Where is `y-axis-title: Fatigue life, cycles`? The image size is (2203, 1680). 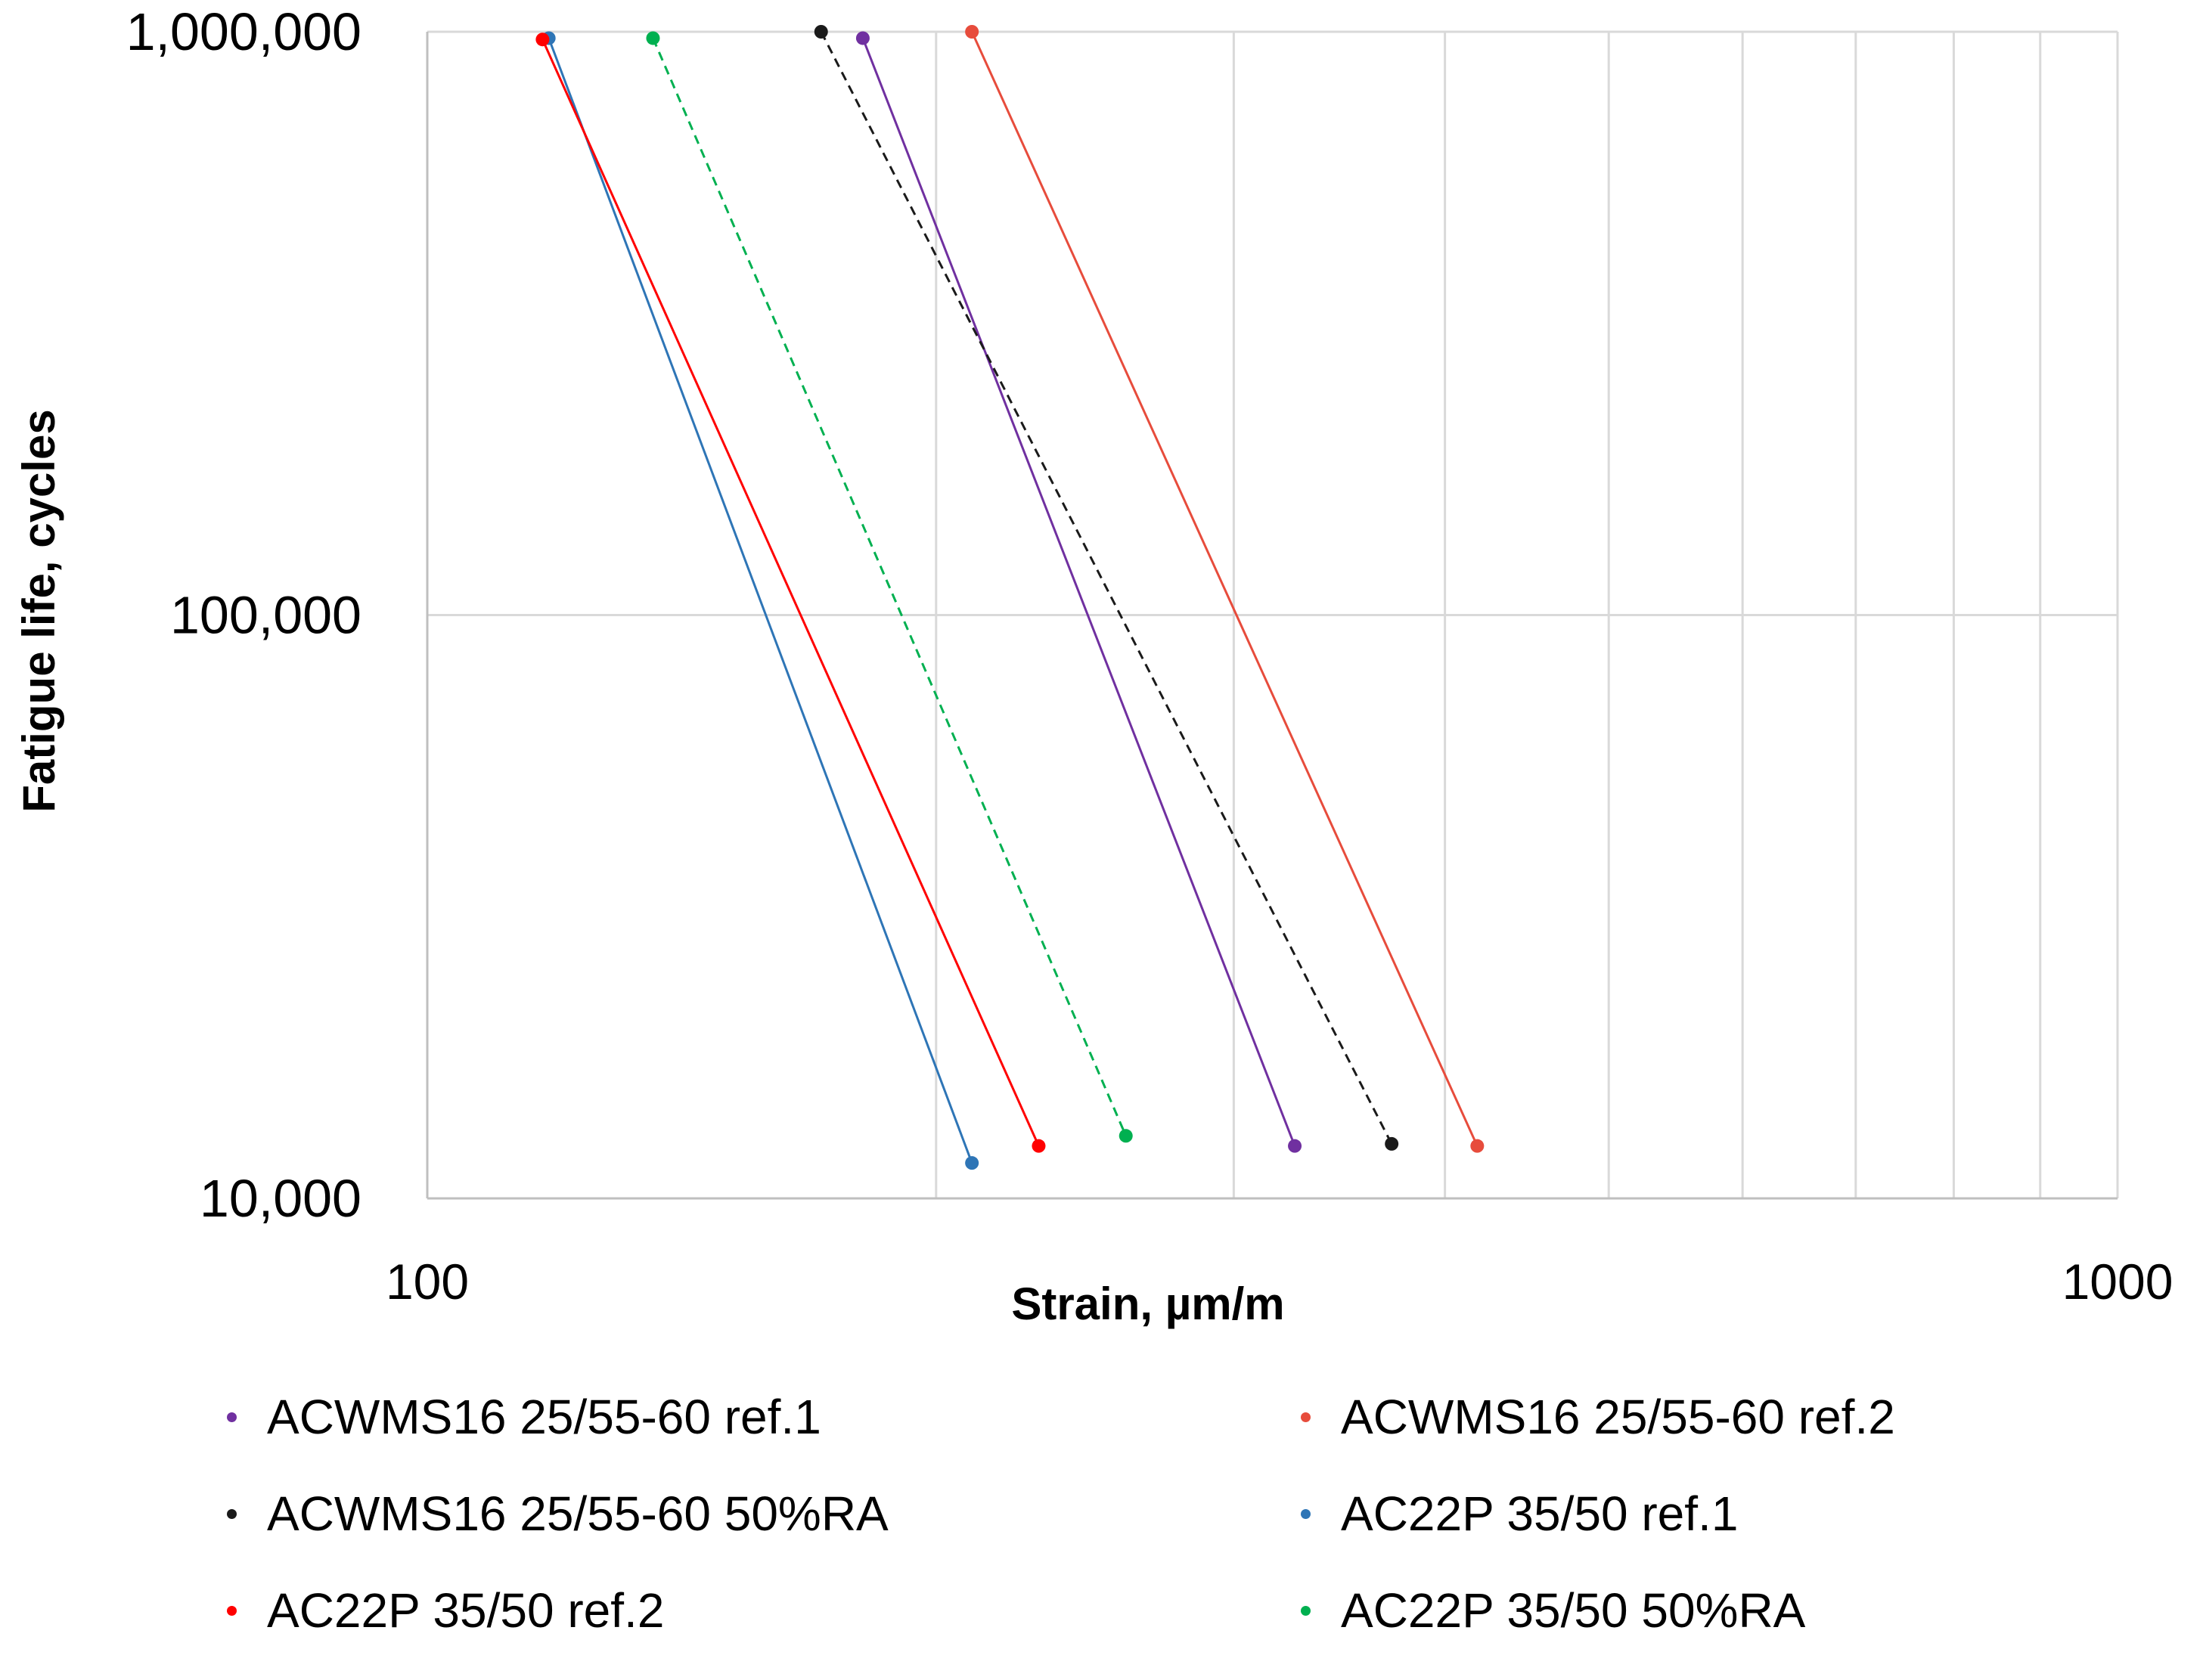
y-axis-title: Fatigue life, cycles is located at coordinates (39, 611).